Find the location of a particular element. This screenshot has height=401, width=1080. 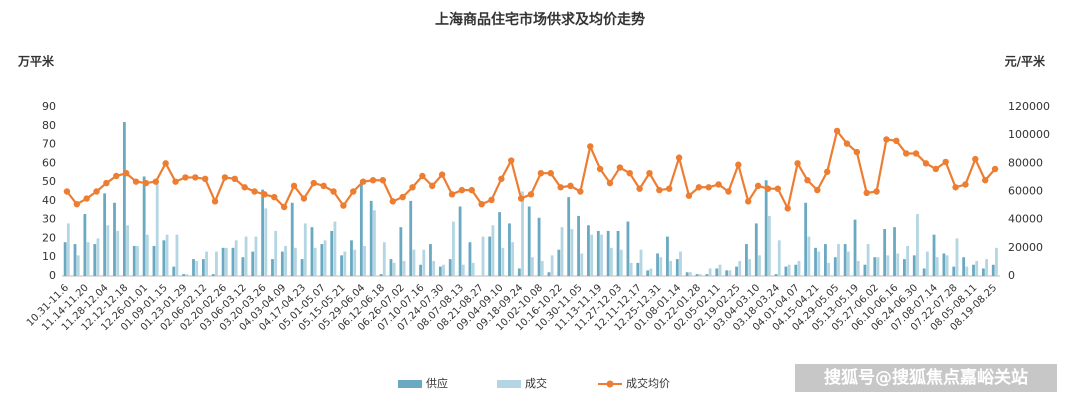

y-tick-label: 0 is located at coordinates (52, 275).